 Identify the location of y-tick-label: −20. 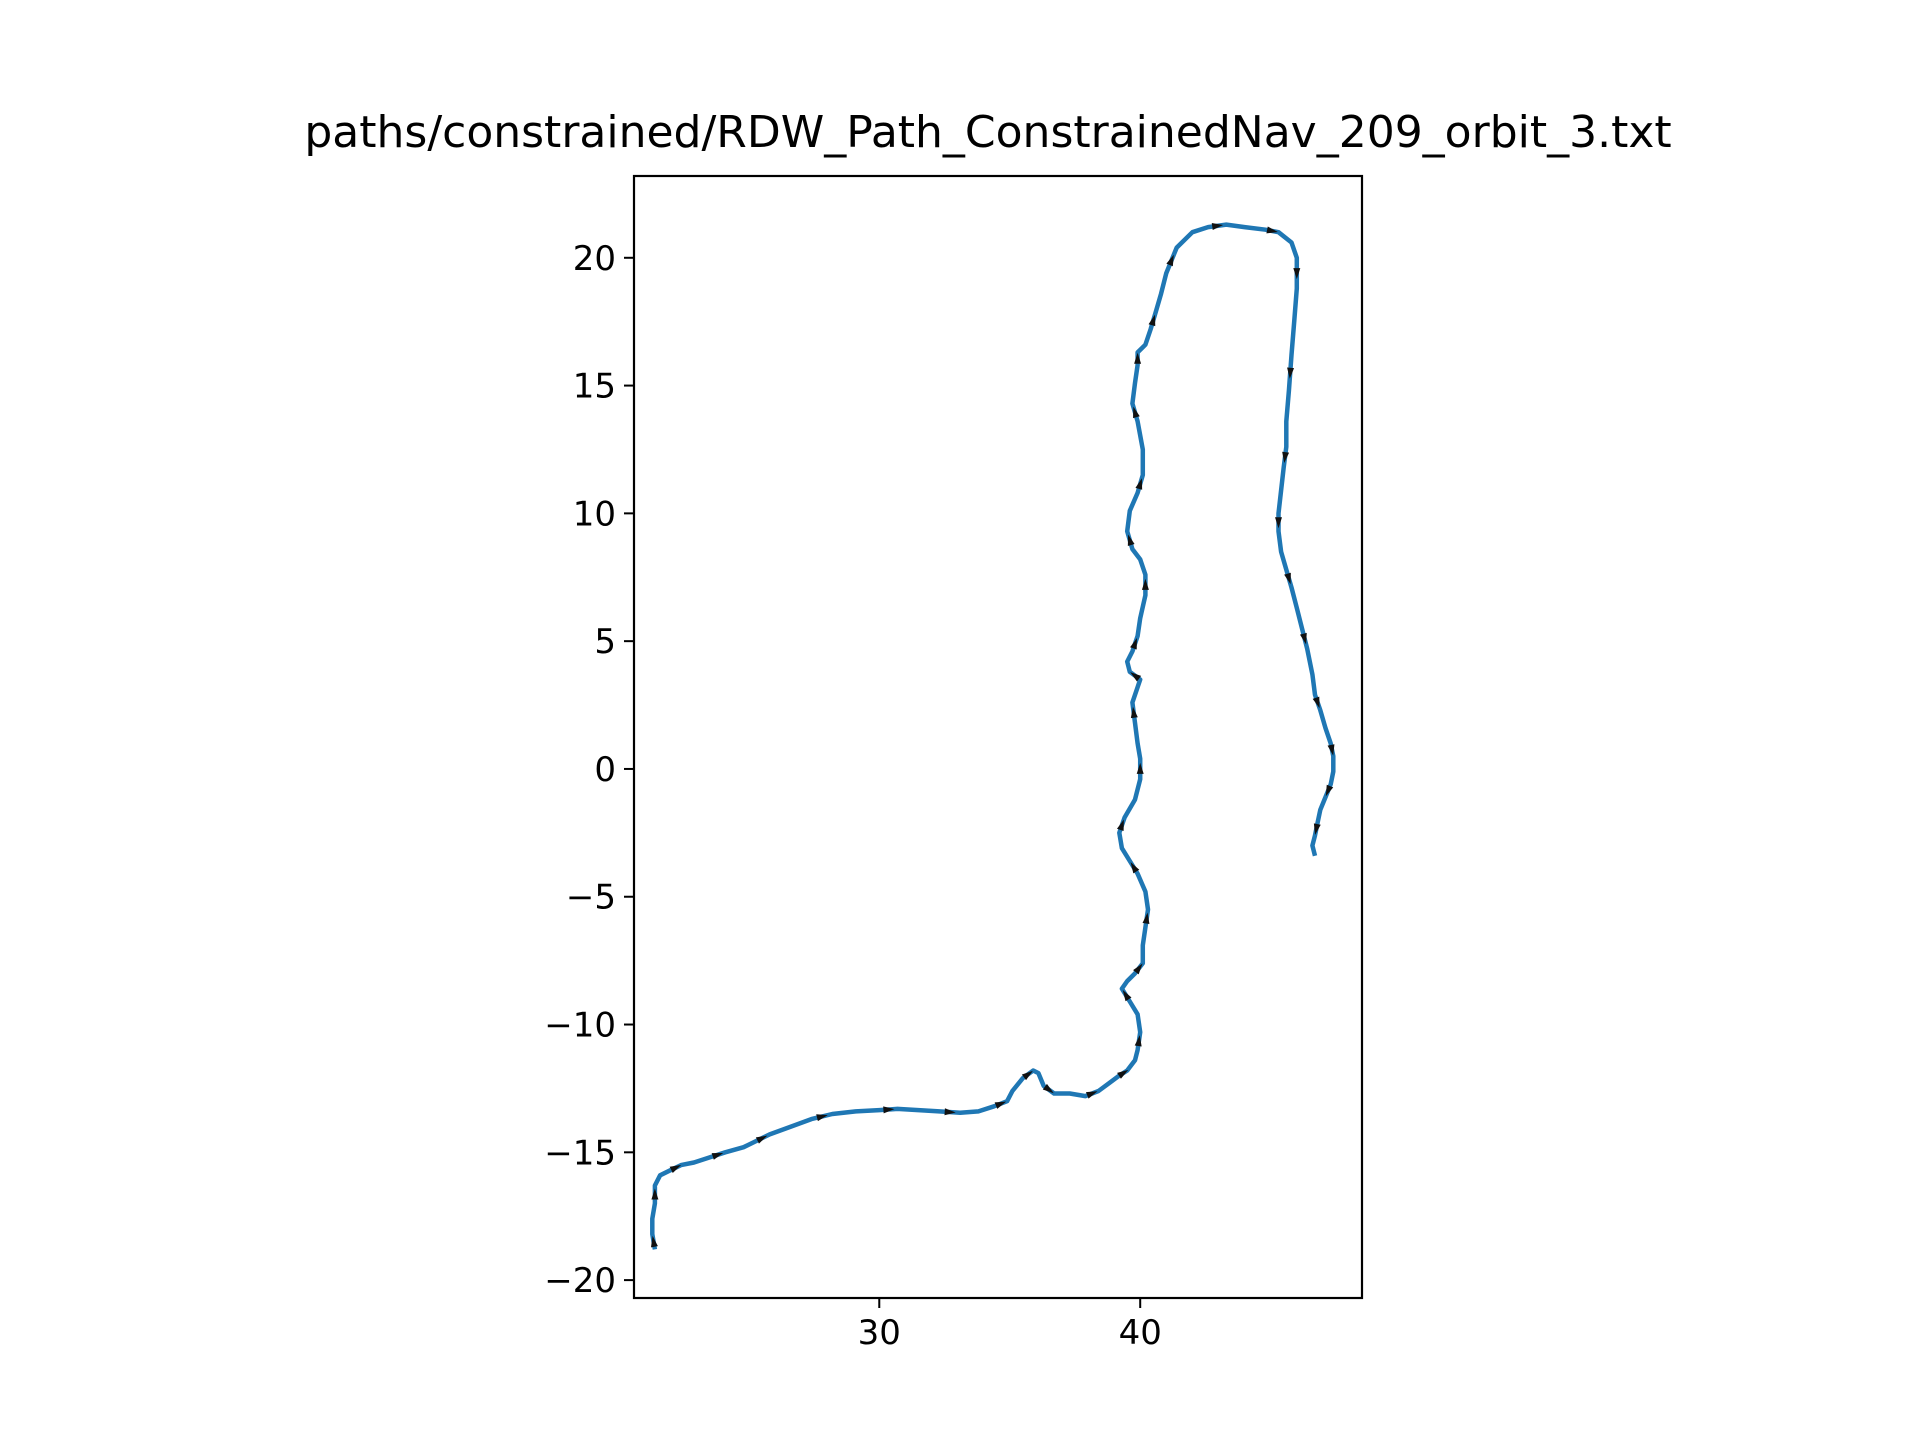
(580, 1281).